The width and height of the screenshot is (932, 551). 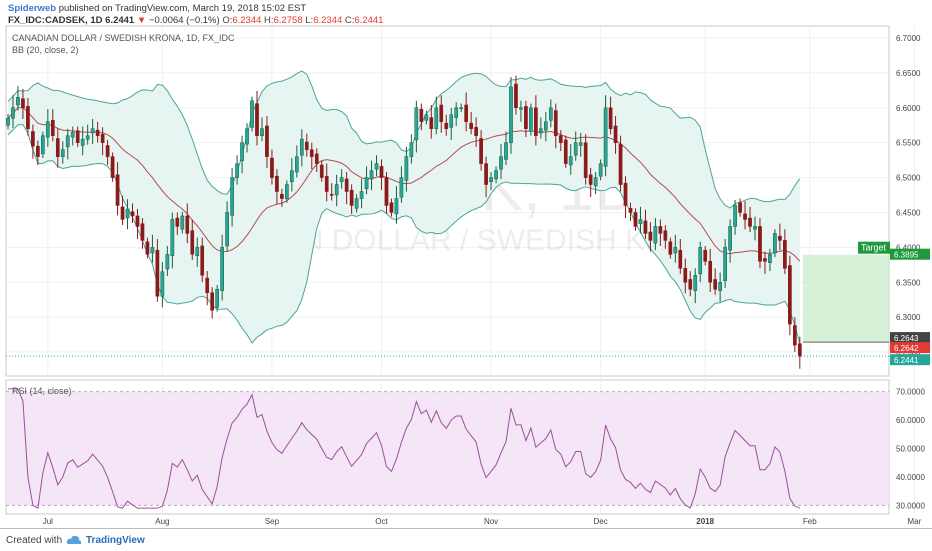 I want to click on time-tick-label: 2018, so click(x=705, y=521).